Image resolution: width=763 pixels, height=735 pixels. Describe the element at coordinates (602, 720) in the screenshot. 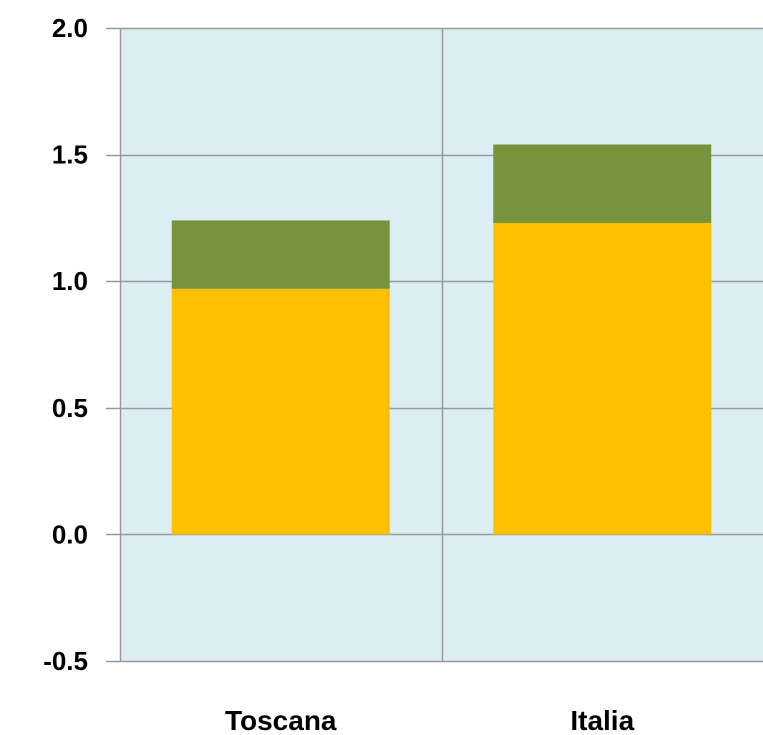

I see `x-category-label: Italia` at that location.